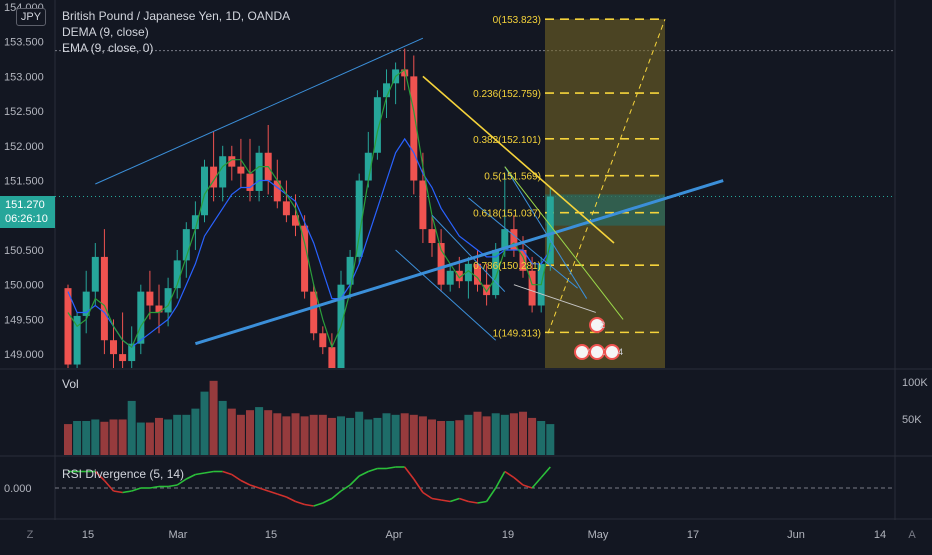 The width and height of the screenshot is (932, 555). What do you see at coordinates (24, 286) in the screenshot?
I see `price-tick: 150.000` at bounding box center [24, 286].